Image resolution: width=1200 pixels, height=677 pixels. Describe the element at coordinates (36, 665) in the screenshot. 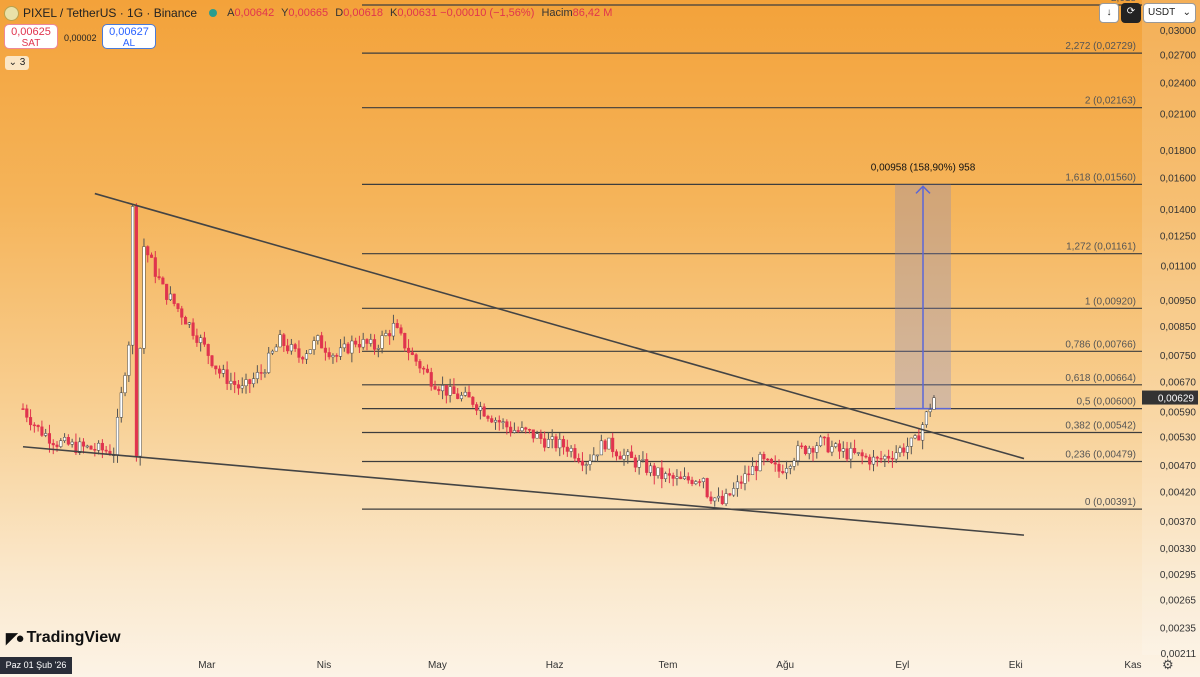

I see `crosshair-date: Paz 01 Şub '26` at that location.